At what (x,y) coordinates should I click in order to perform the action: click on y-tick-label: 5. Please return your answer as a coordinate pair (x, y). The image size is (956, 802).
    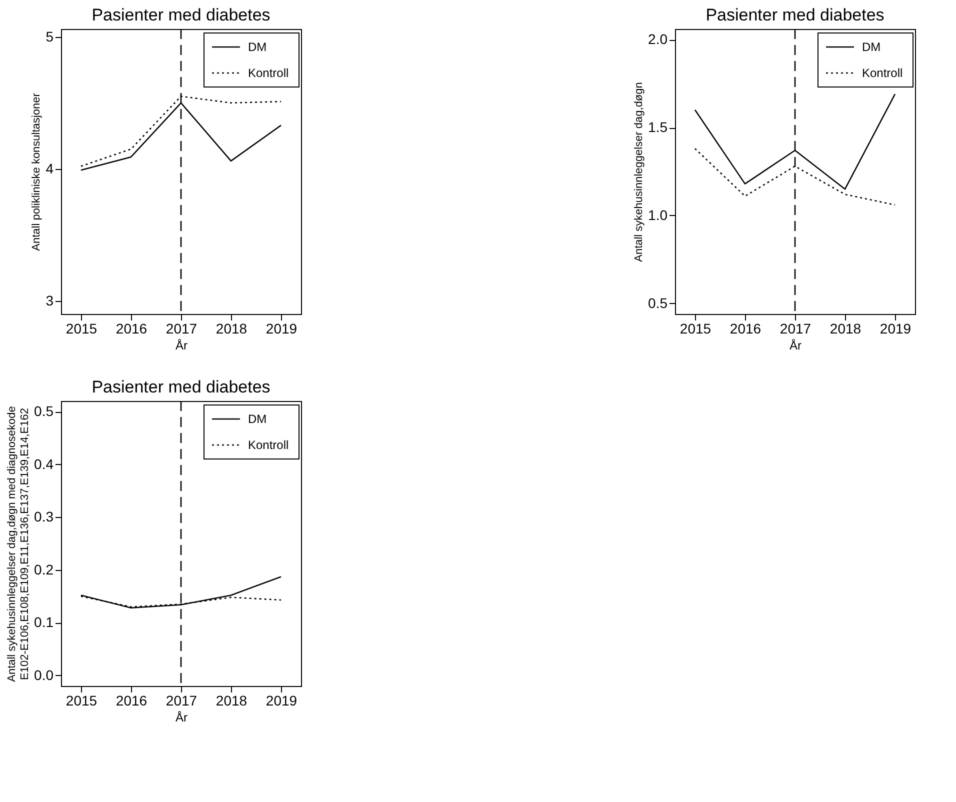
    Looking at the image, I should click on (50, 36).